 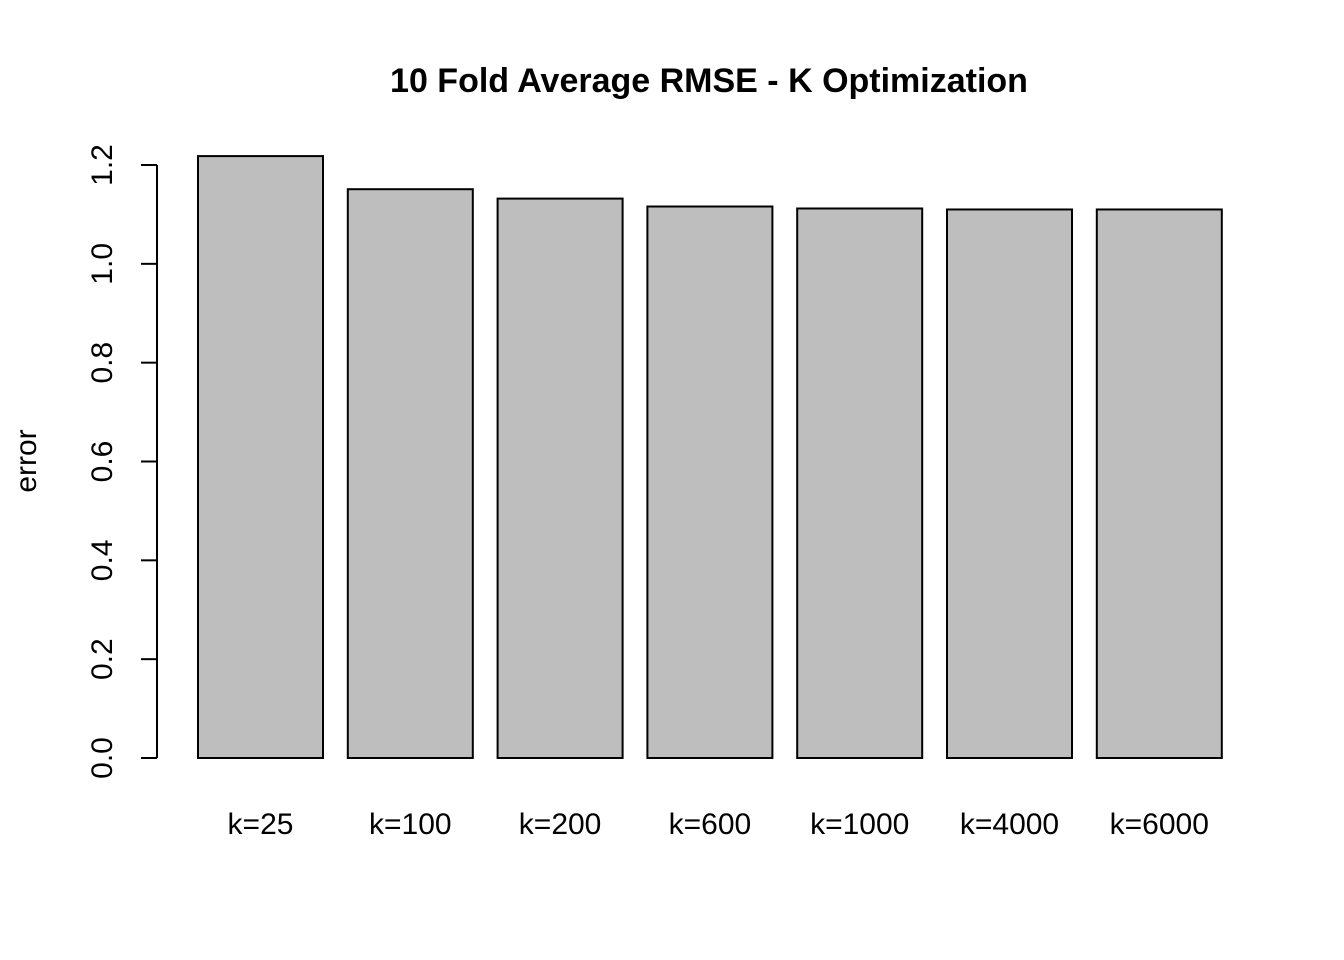 I want to click on y-tick-label: 1.0, so click(x=102, y=264).